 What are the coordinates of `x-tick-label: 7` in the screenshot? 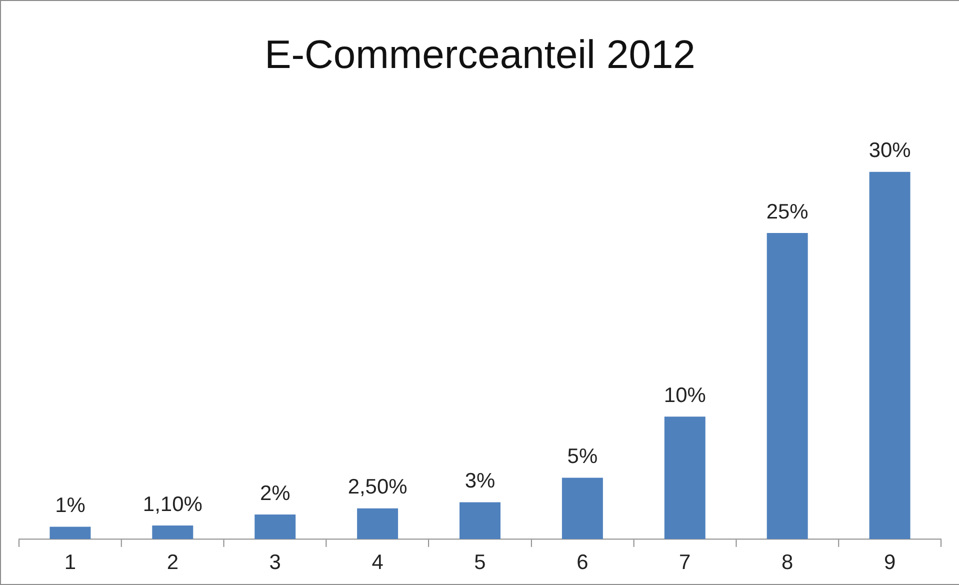 It's located at (685, 562).